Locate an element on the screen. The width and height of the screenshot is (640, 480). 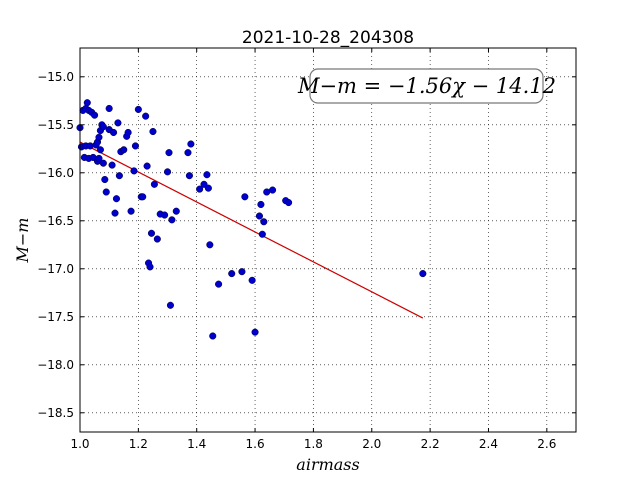
y-tick-label: −15.5 is located at coordinates (55, 125).